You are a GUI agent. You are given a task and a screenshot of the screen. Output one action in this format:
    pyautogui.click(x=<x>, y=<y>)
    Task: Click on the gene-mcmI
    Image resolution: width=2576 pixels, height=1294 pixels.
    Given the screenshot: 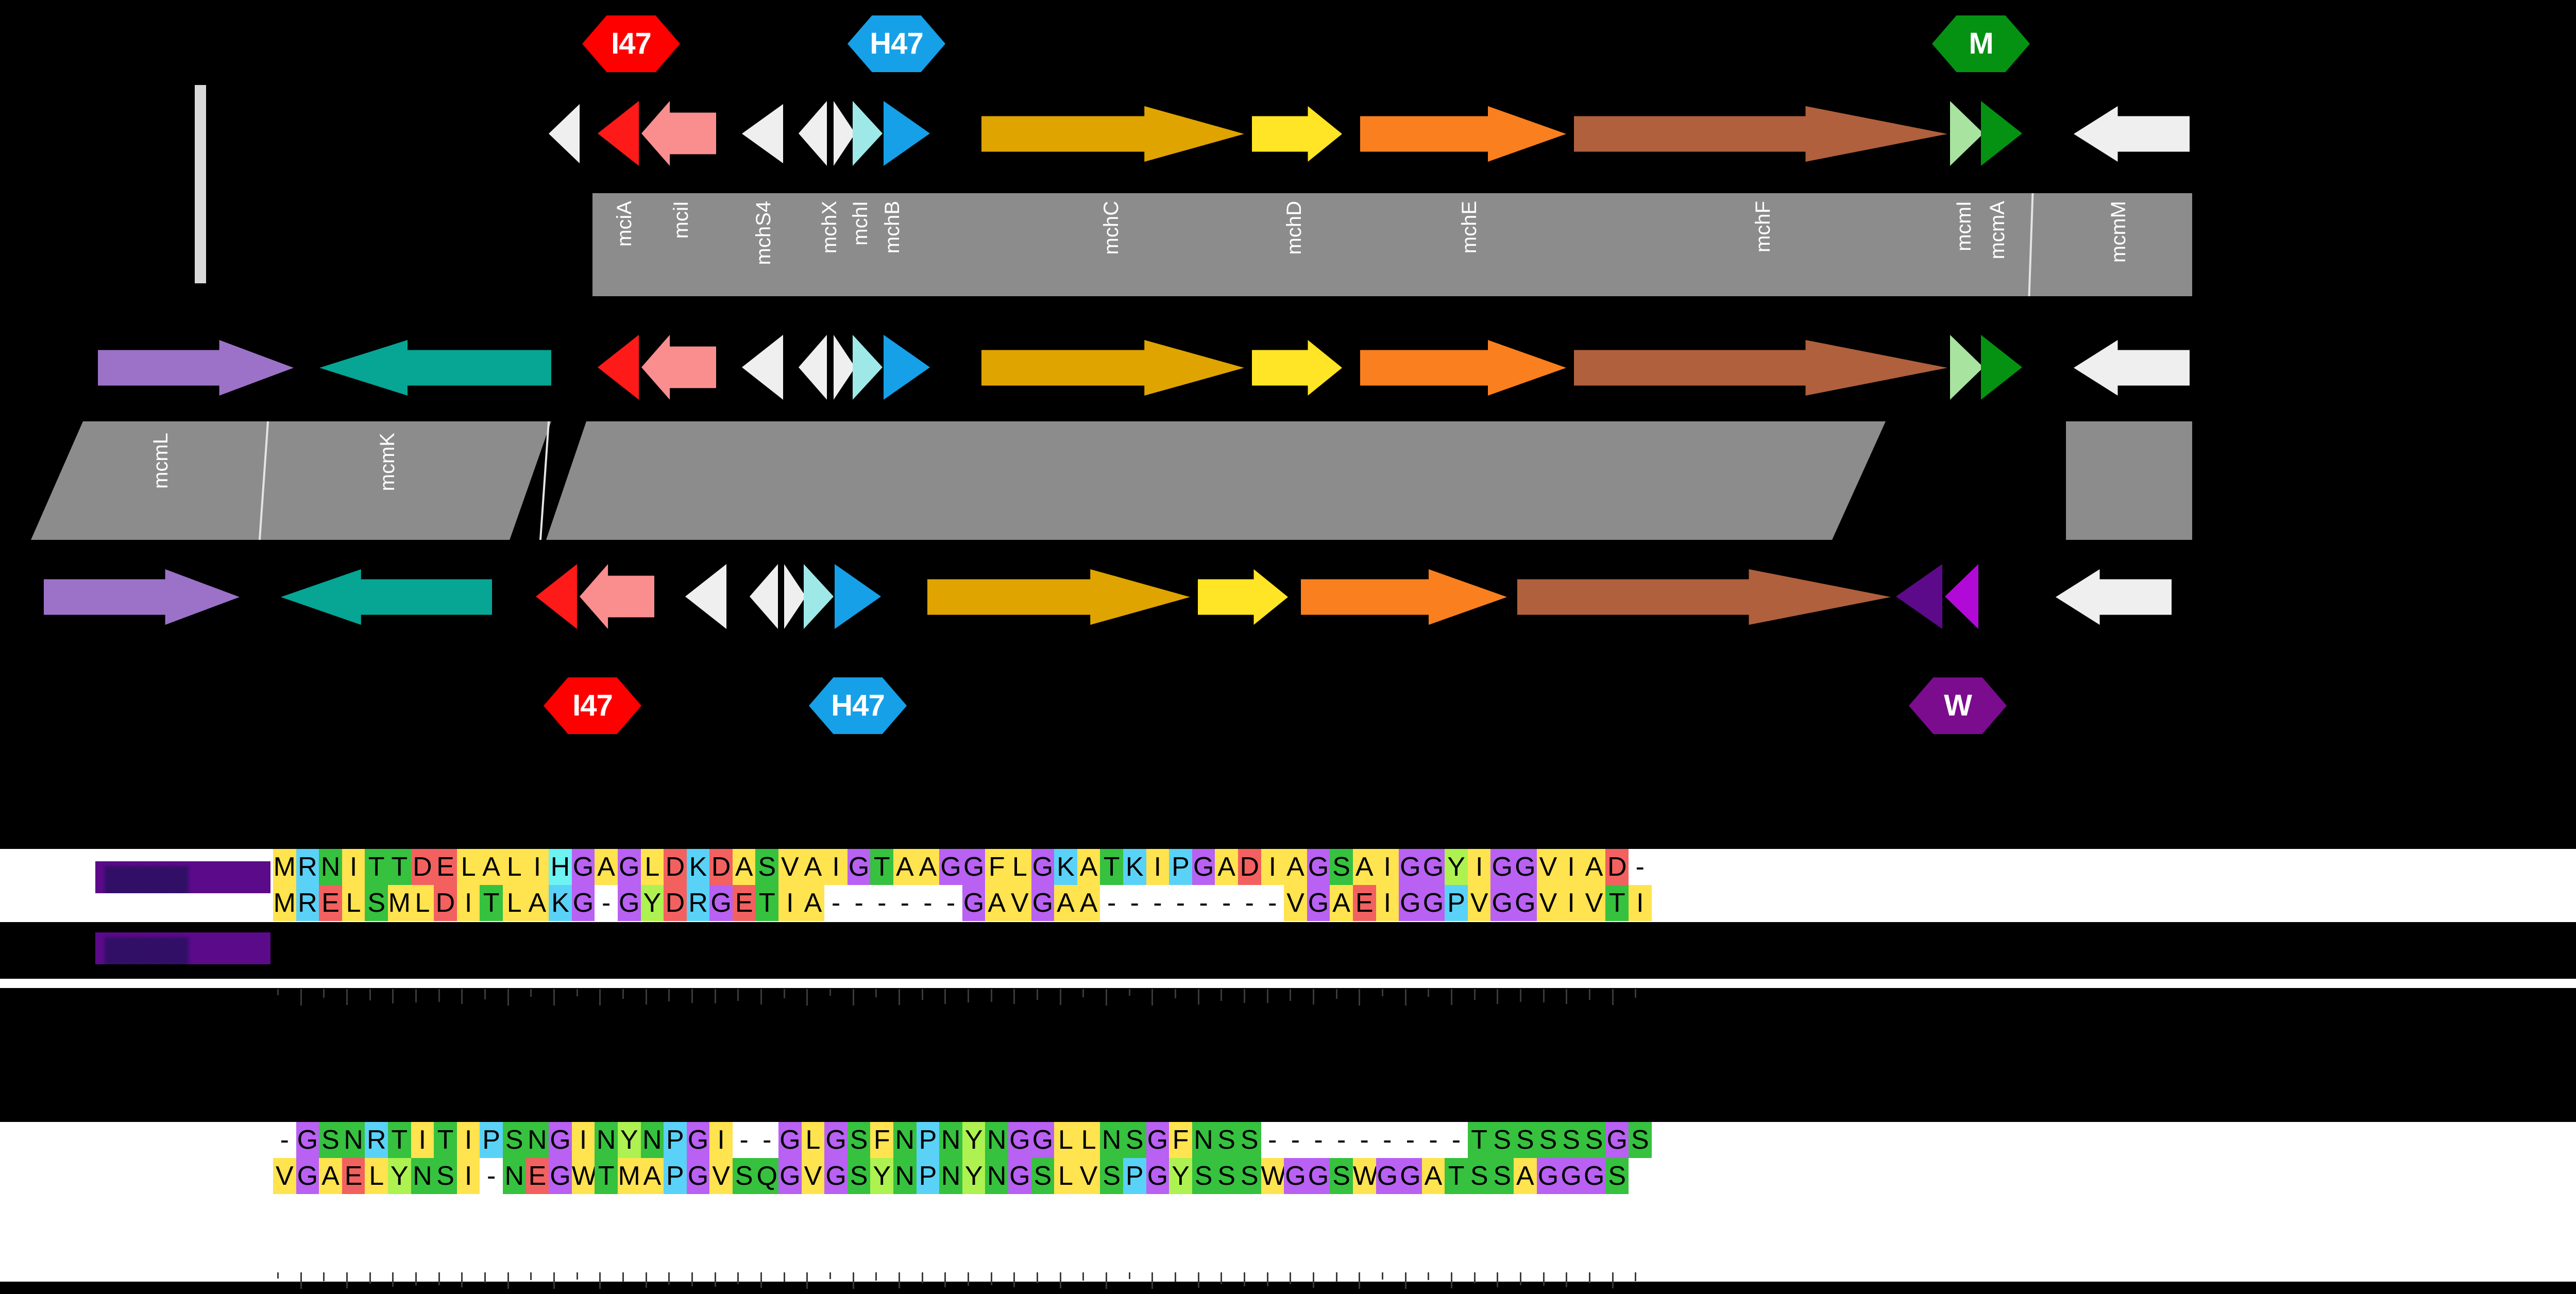 What is the action you would take?
    pyautogui.click(x=1967, y=133)
    